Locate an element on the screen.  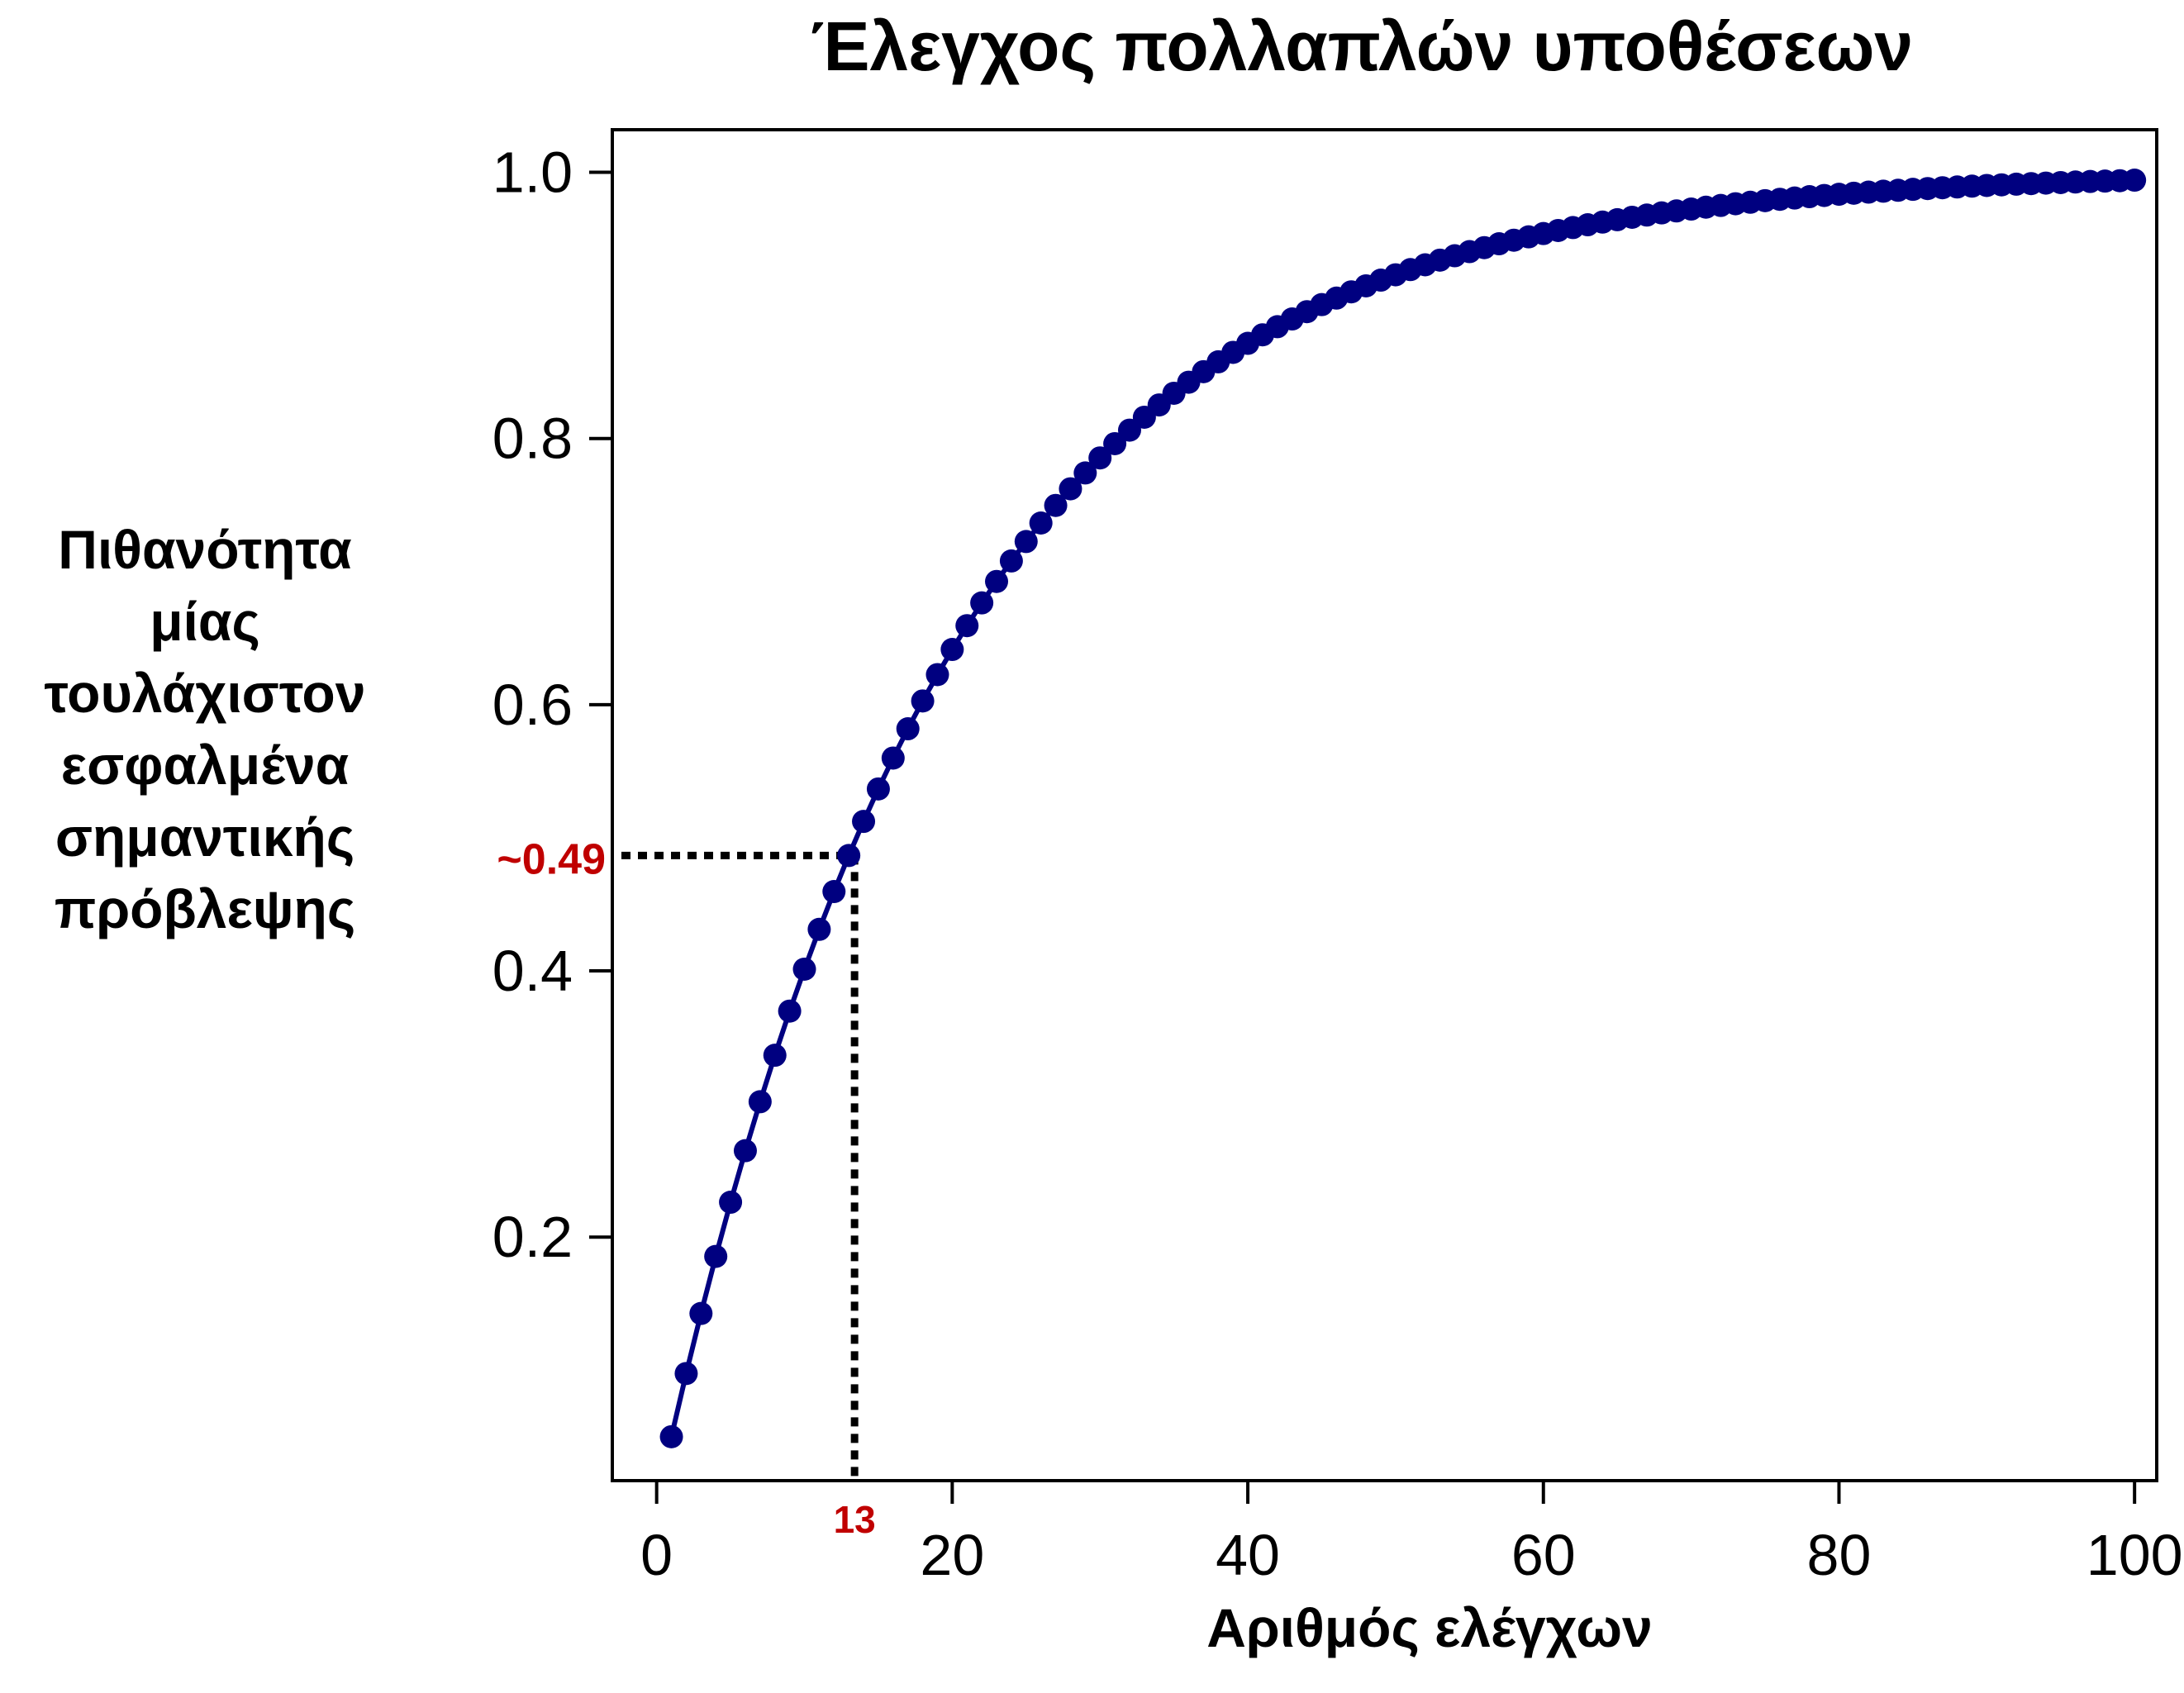
y-axis-label-line: τουλάχιστον is located at coordinates (205, 693).